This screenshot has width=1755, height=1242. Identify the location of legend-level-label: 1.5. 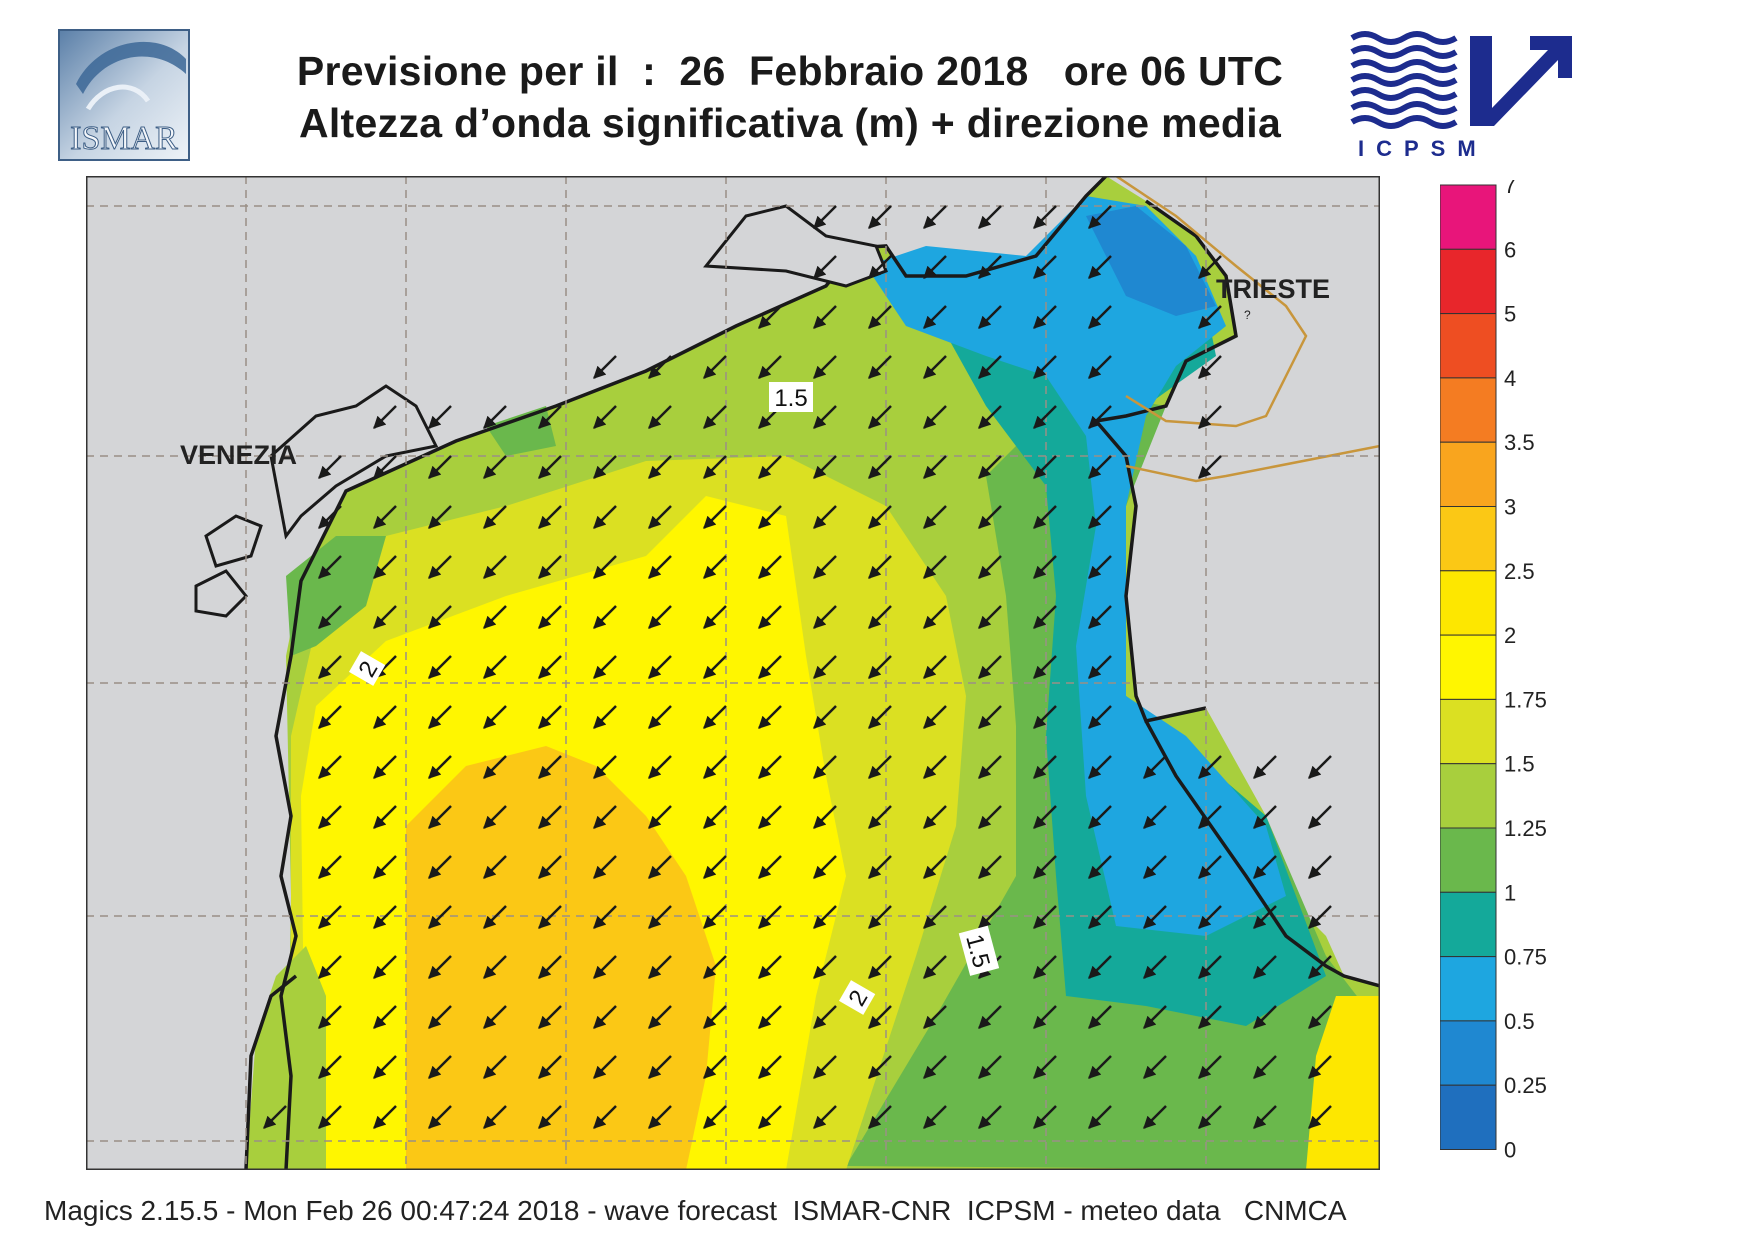
(1519, 764).